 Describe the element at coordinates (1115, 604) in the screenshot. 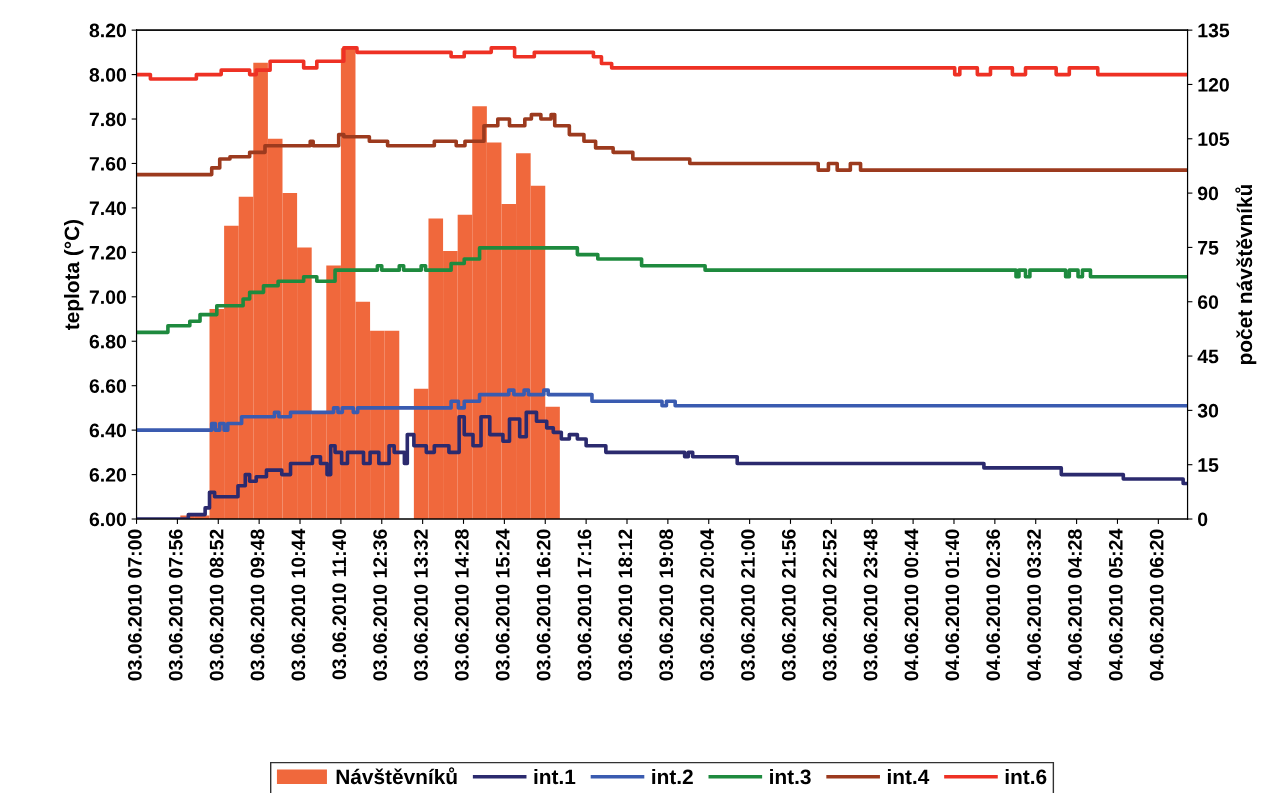

I see `x-tick-label: 04.06.2010 05:24` at that location.